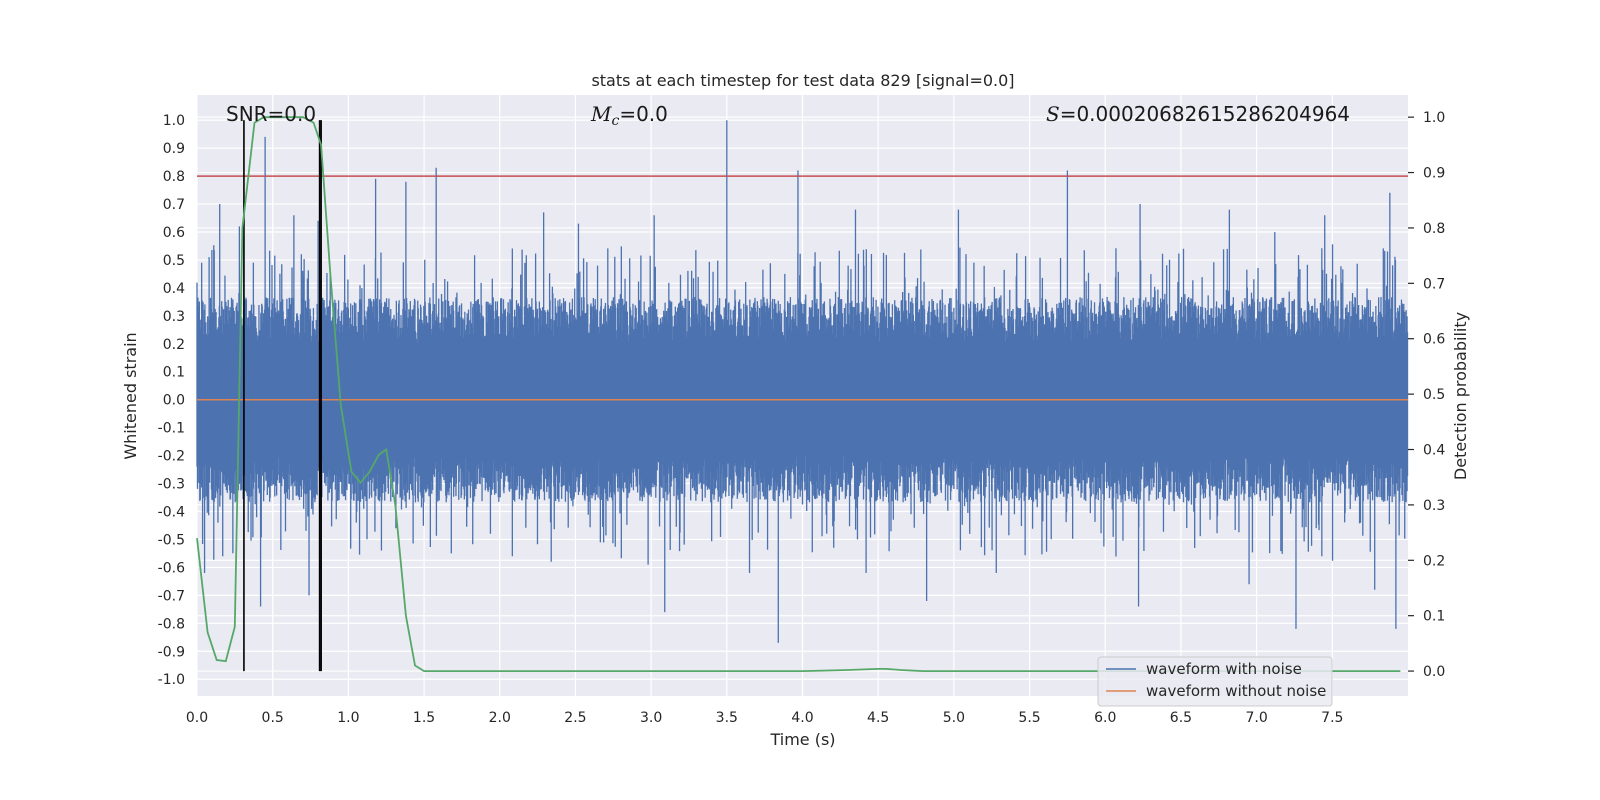 The height and width of the screenshot is (800, 1600). Describe the element at coordinates (1236, 691) in the screenshot. I see `legend-label-clean: waveform without noise` at that location.